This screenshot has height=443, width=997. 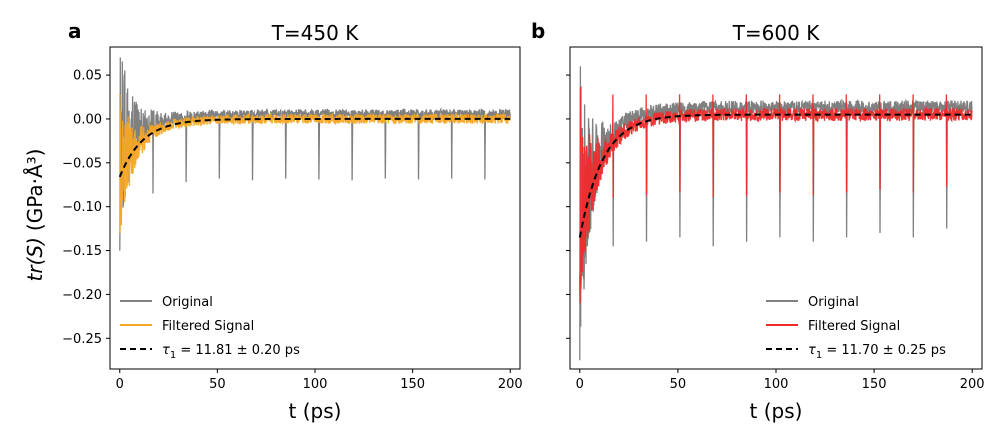 I want to click on panel-b-x-tick-label: 100, so click(x=776, y=384).